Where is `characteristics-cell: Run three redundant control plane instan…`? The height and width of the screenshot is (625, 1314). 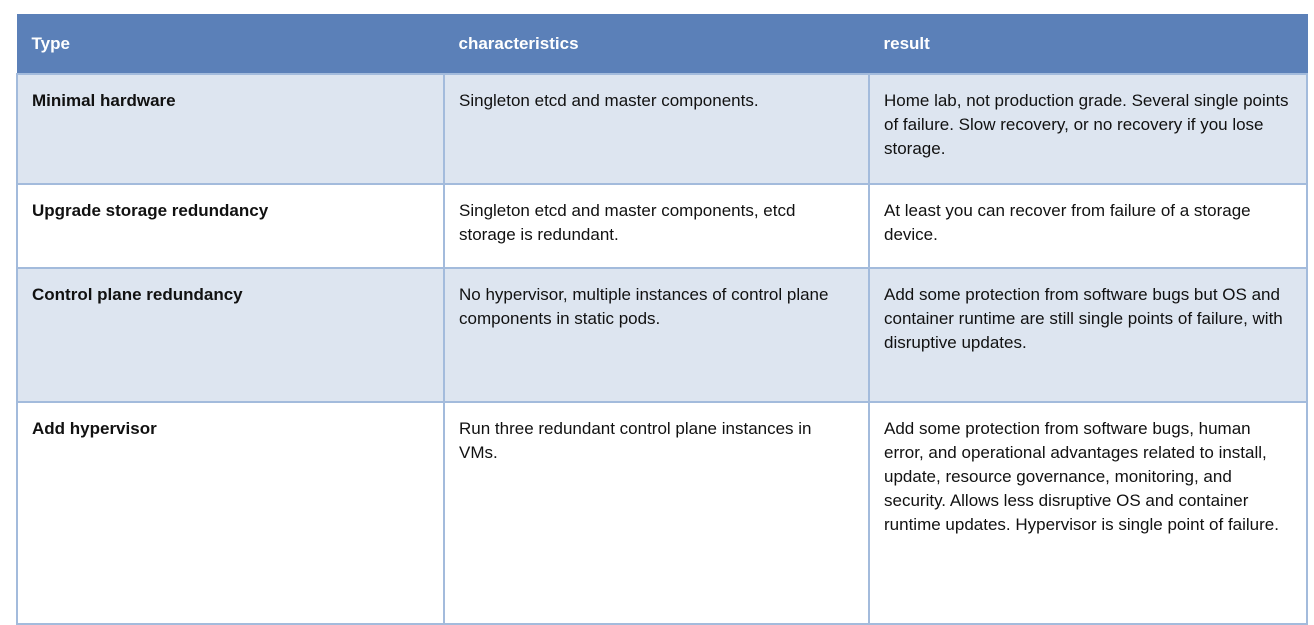
characteristics-cell: Run three redundant control plane instan… is located at coordinates (656, 513).